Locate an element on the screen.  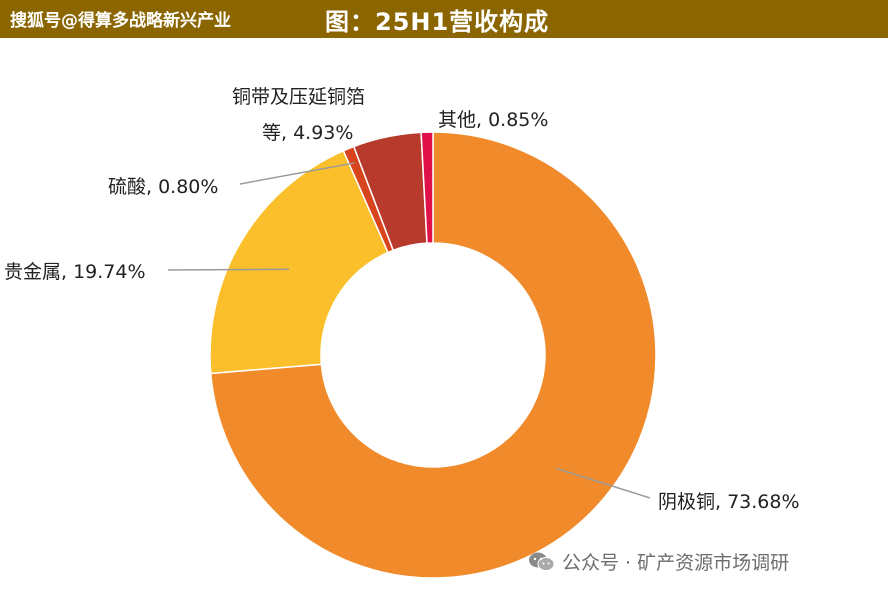
source-watermark: 搜狐号@得算多战略新兴产业 is located at coordinates (120, 21).